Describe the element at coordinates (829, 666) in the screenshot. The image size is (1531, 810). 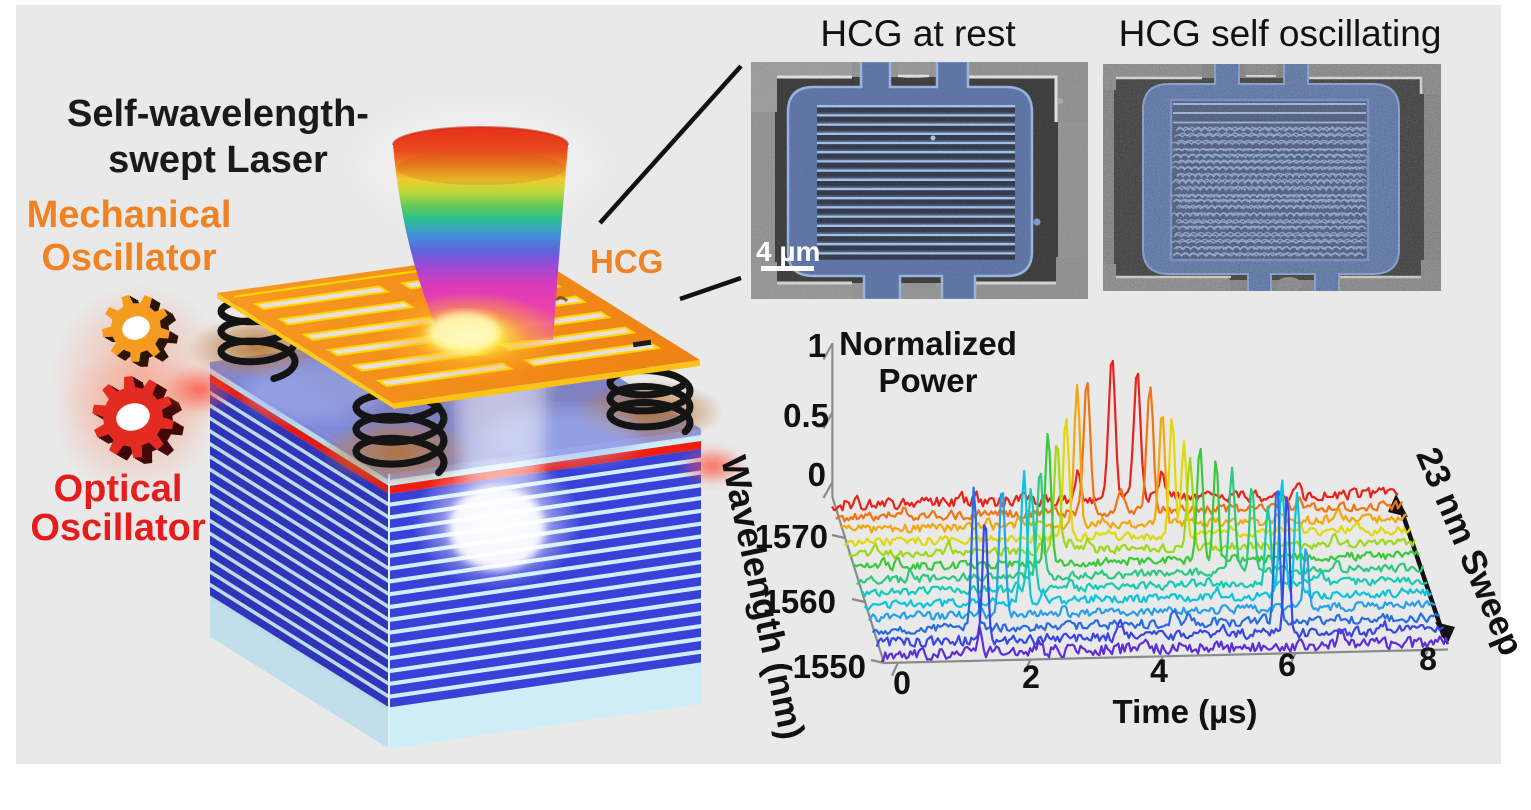
I see `svg-text: 1550` at that location.